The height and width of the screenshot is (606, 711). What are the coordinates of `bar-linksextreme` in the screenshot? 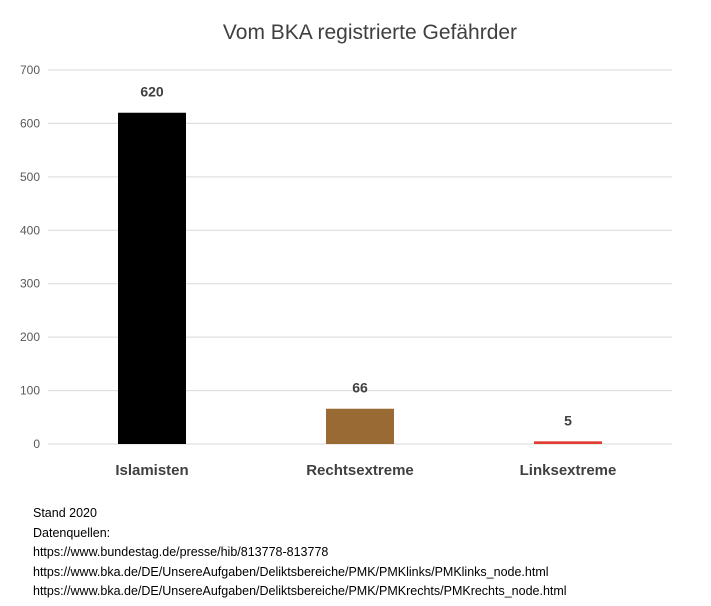 It's located at (568, 442).